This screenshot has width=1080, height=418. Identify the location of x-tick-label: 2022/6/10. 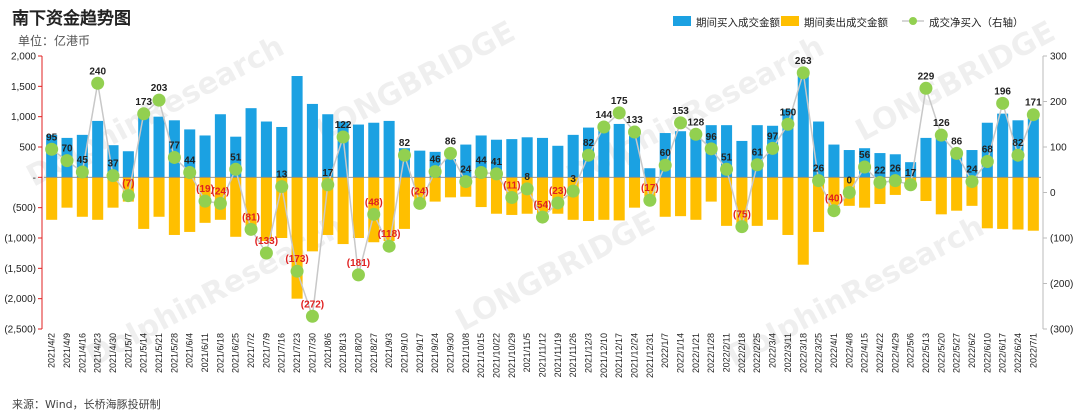
(987, 353).